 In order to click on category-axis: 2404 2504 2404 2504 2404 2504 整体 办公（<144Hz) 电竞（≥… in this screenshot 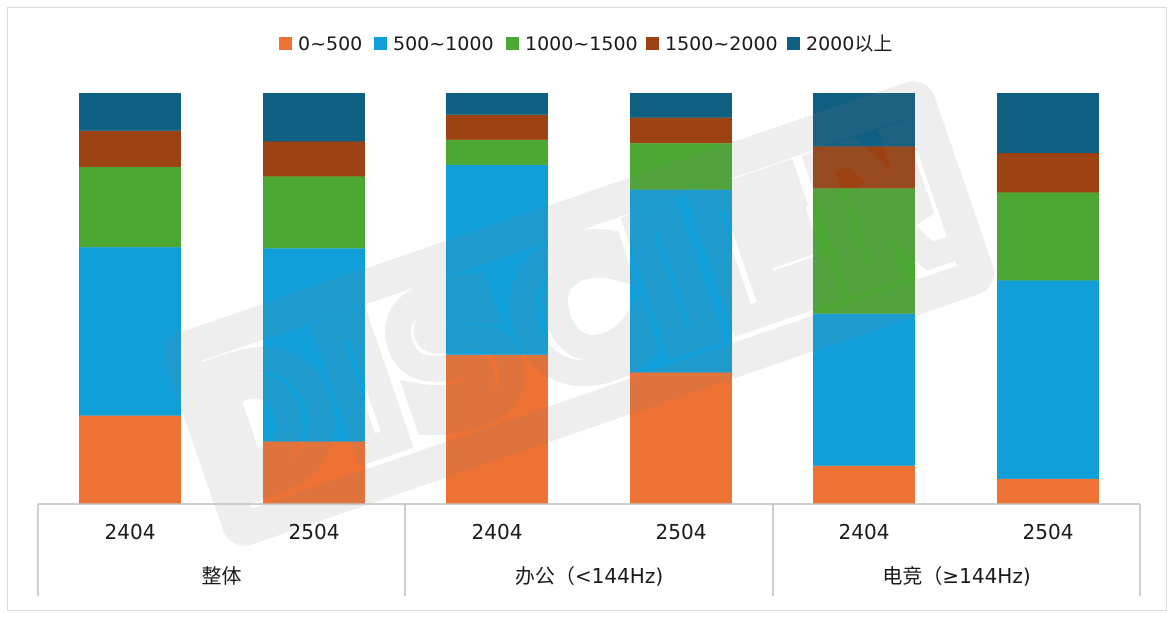, I will do `click(589, 549)`.